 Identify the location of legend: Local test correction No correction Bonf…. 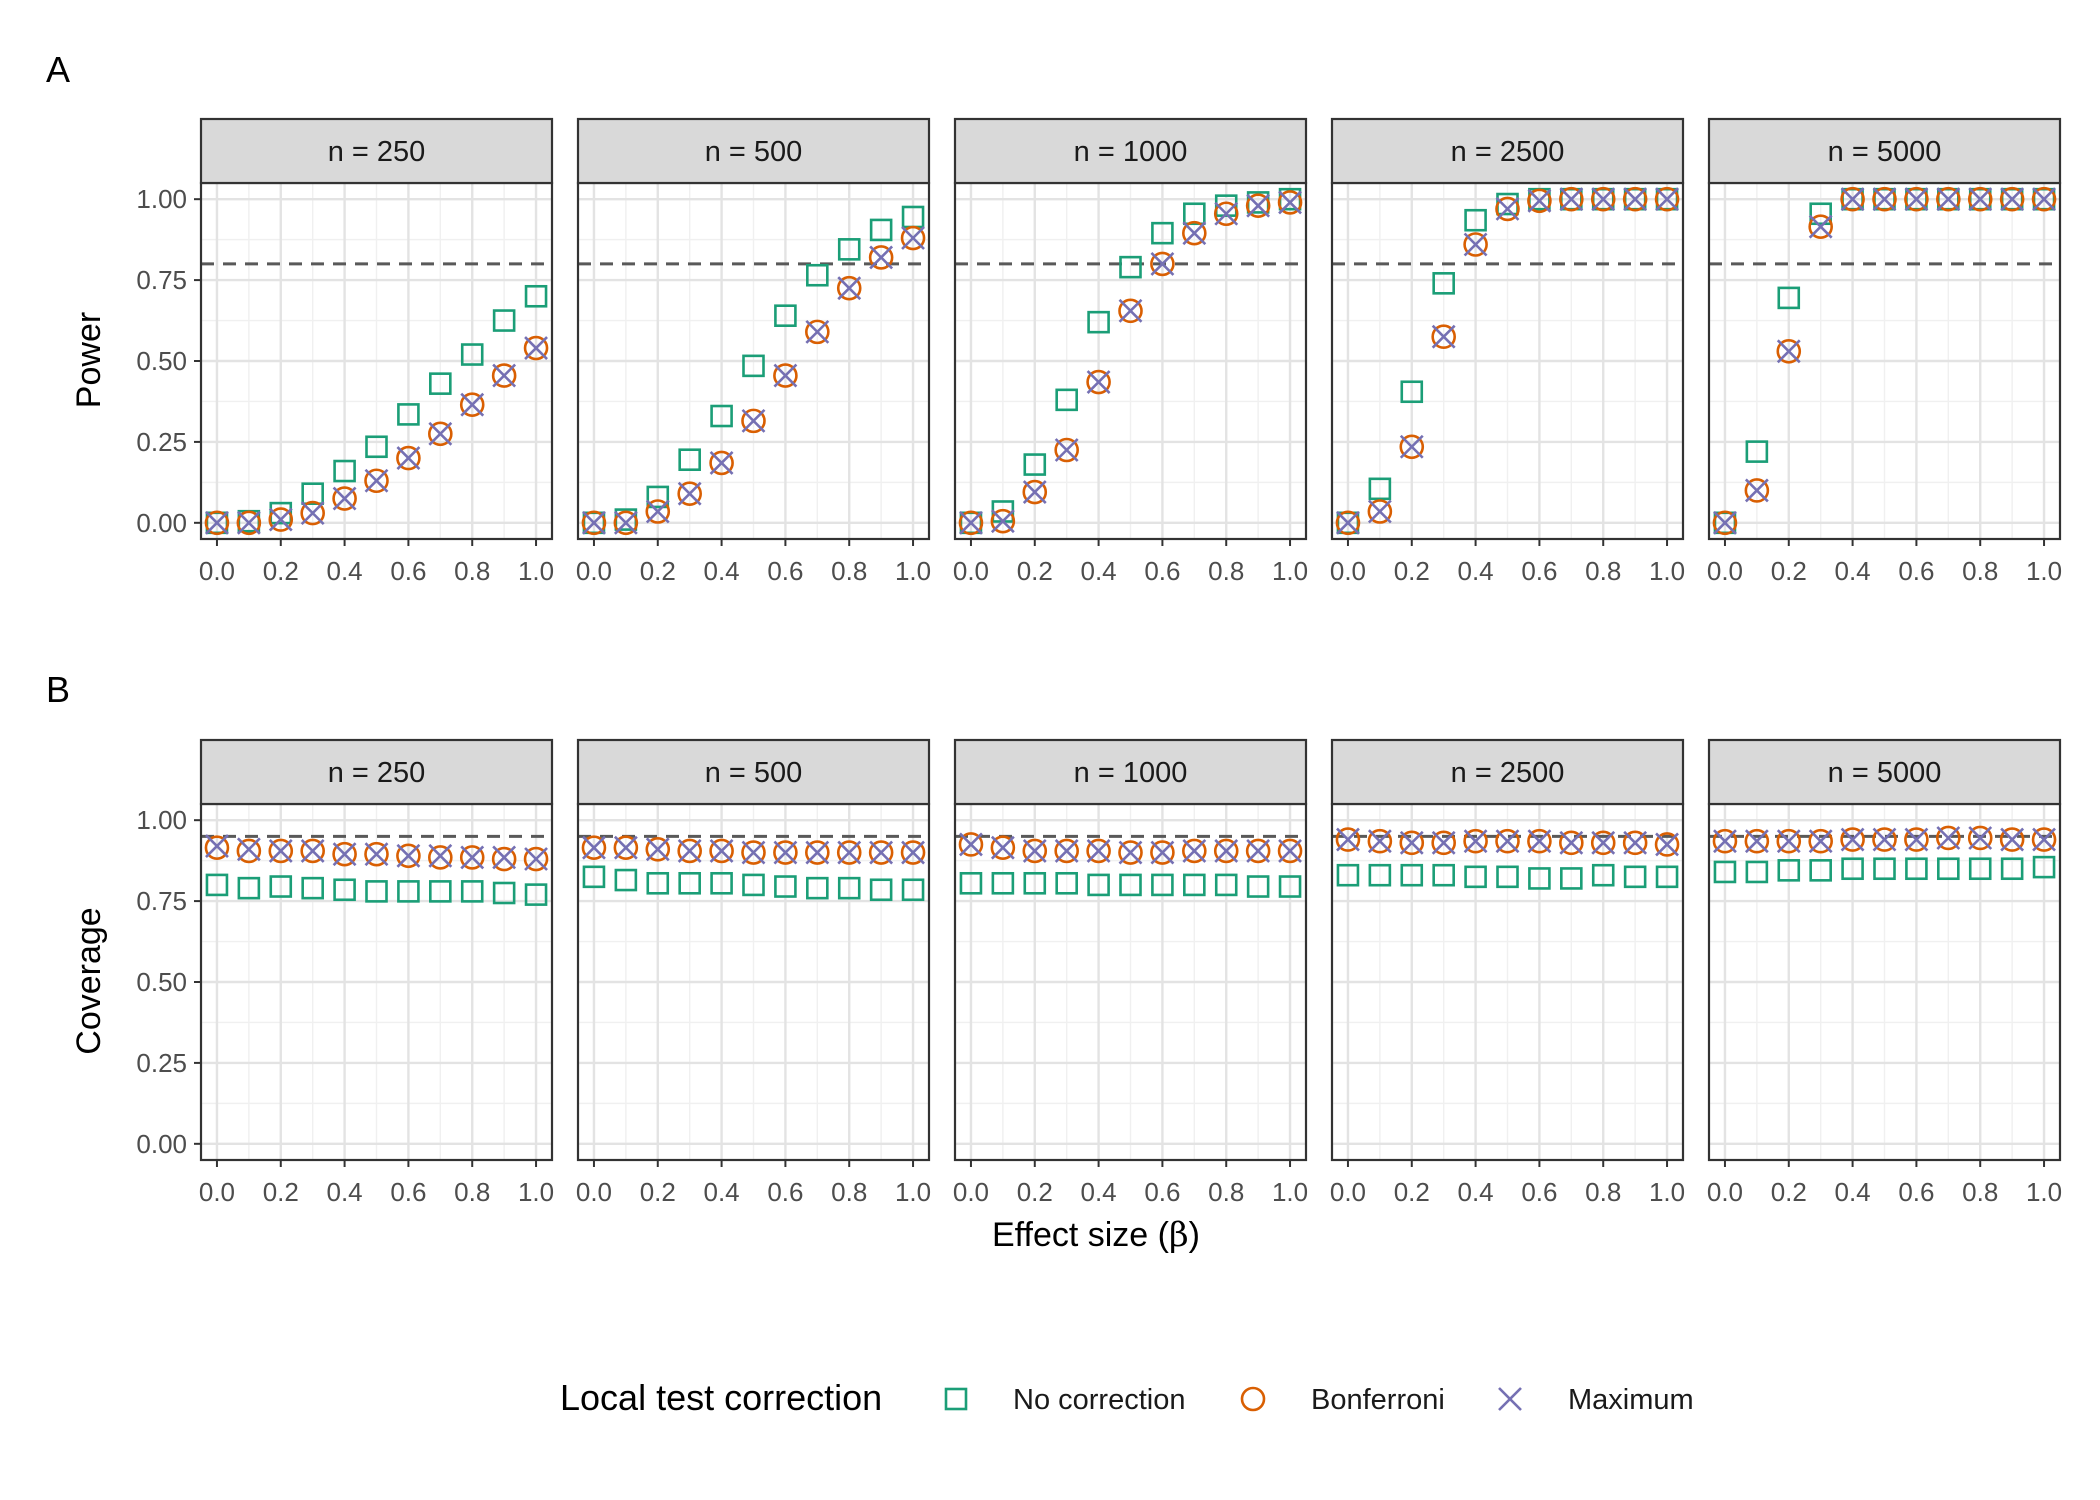
(1127, 1397).